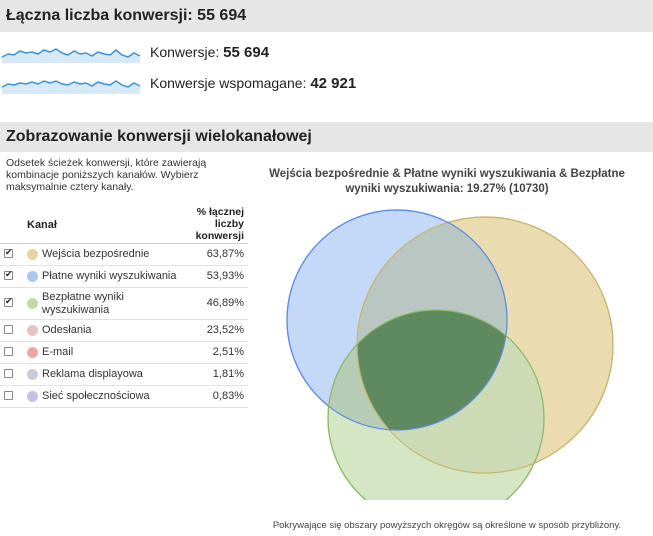 This screenshot has width=653, height=536. I want to click on conversions-value: 55 694, so click(246, 52).